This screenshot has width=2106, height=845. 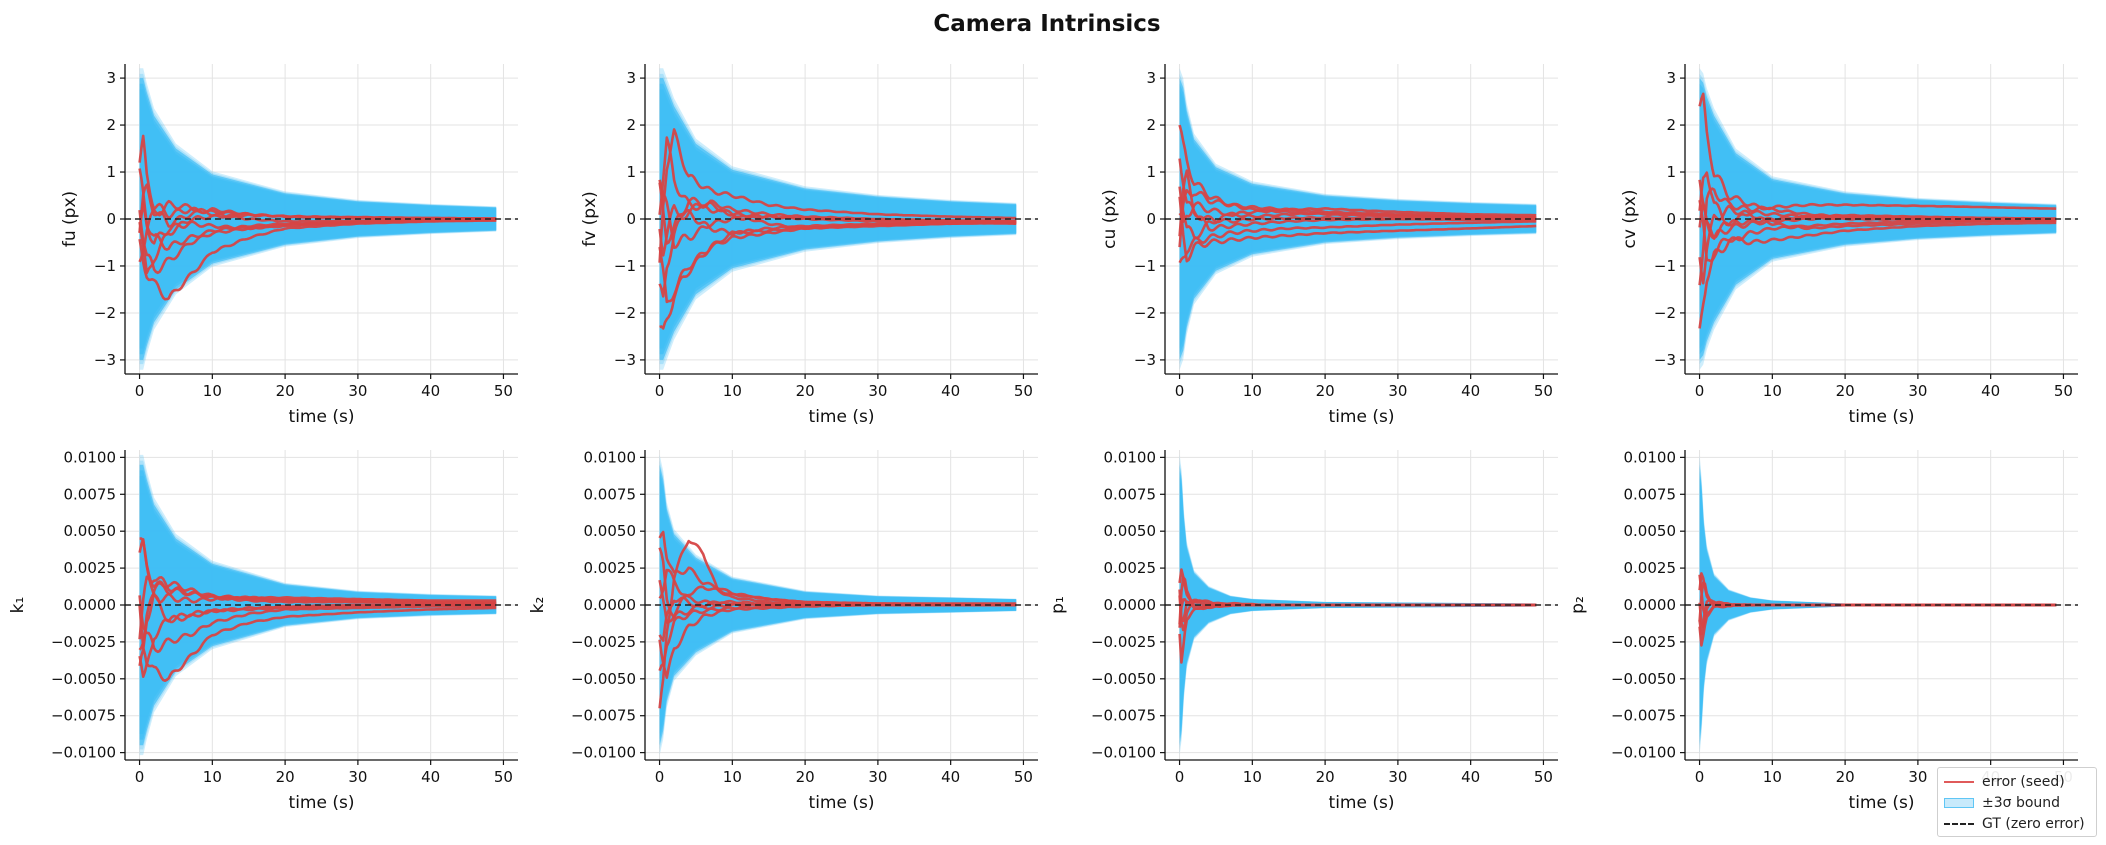 What do you see at coordinates (70, 219) in the screenshot?
I see `y-axis-label: fu (px)` at bounding box center [70, 219].